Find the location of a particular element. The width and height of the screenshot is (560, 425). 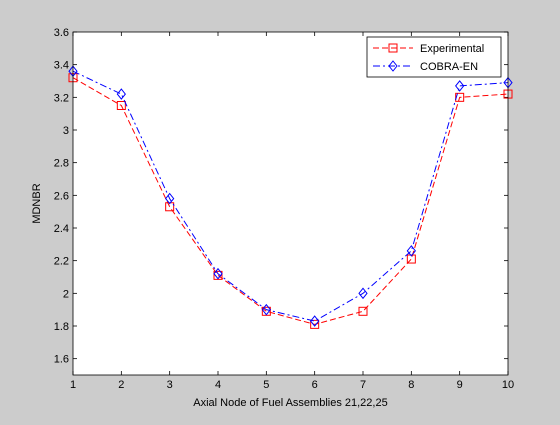

y-tick-labels: 1.6 1.8 2 2.2 2.4 2.6 2.8 3 3.2 3.4 3.6 is located at coordinates (61, 196).